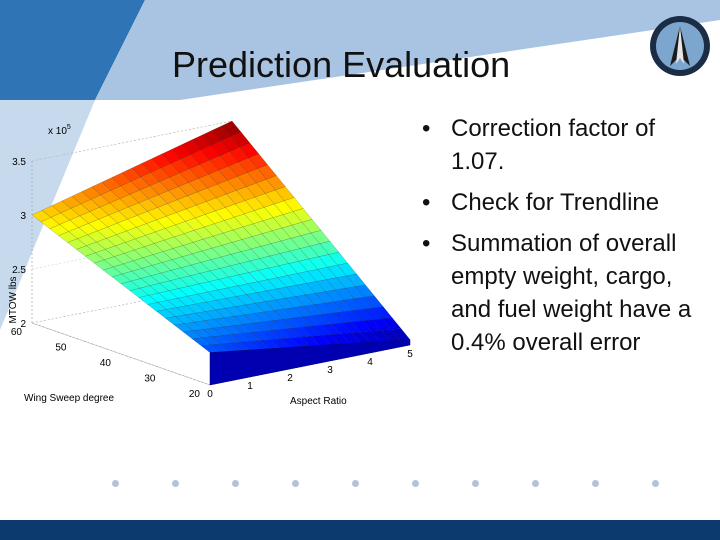 Image resolution: width=720 pixels, height=540 pixels. I want to click on x-axis-label: Aspect Ratio, so click(318, 401).